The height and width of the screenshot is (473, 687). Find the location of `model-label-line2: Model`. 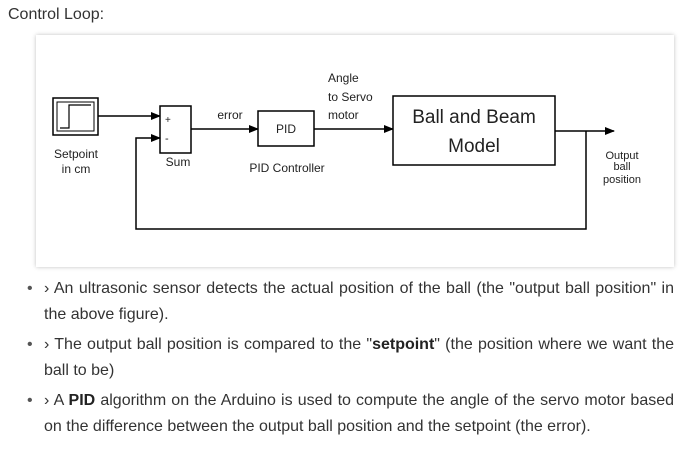

model-label-line2: Model is located at coordinates (474, 146).